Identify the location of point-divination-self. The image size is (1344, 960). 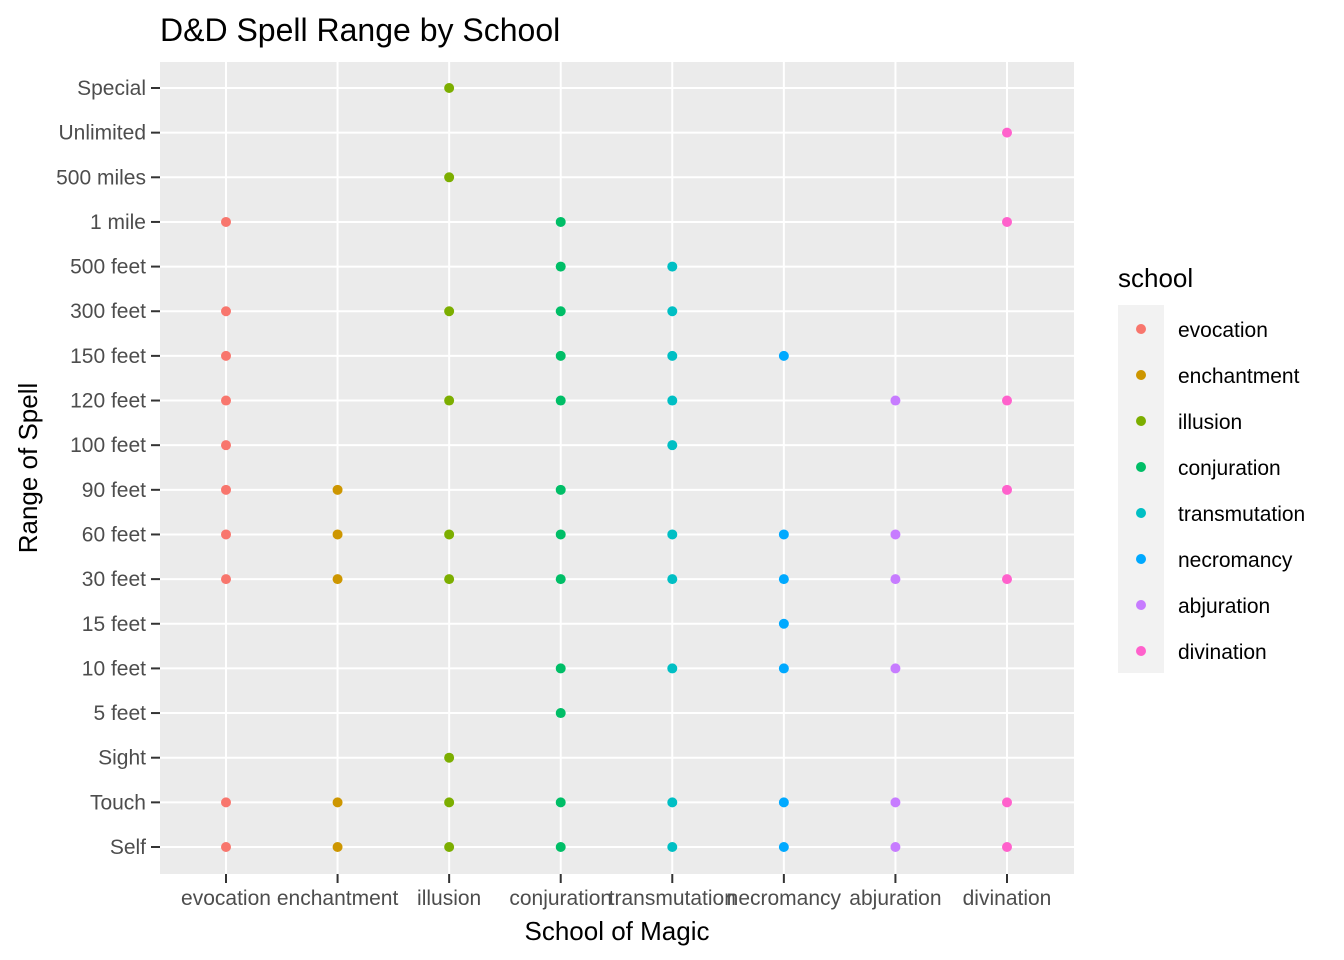
(1007, 847).